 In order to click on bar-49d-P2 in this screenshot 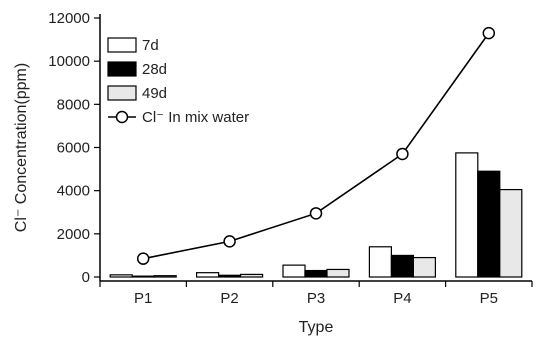, I will do `click(252, 275)`.